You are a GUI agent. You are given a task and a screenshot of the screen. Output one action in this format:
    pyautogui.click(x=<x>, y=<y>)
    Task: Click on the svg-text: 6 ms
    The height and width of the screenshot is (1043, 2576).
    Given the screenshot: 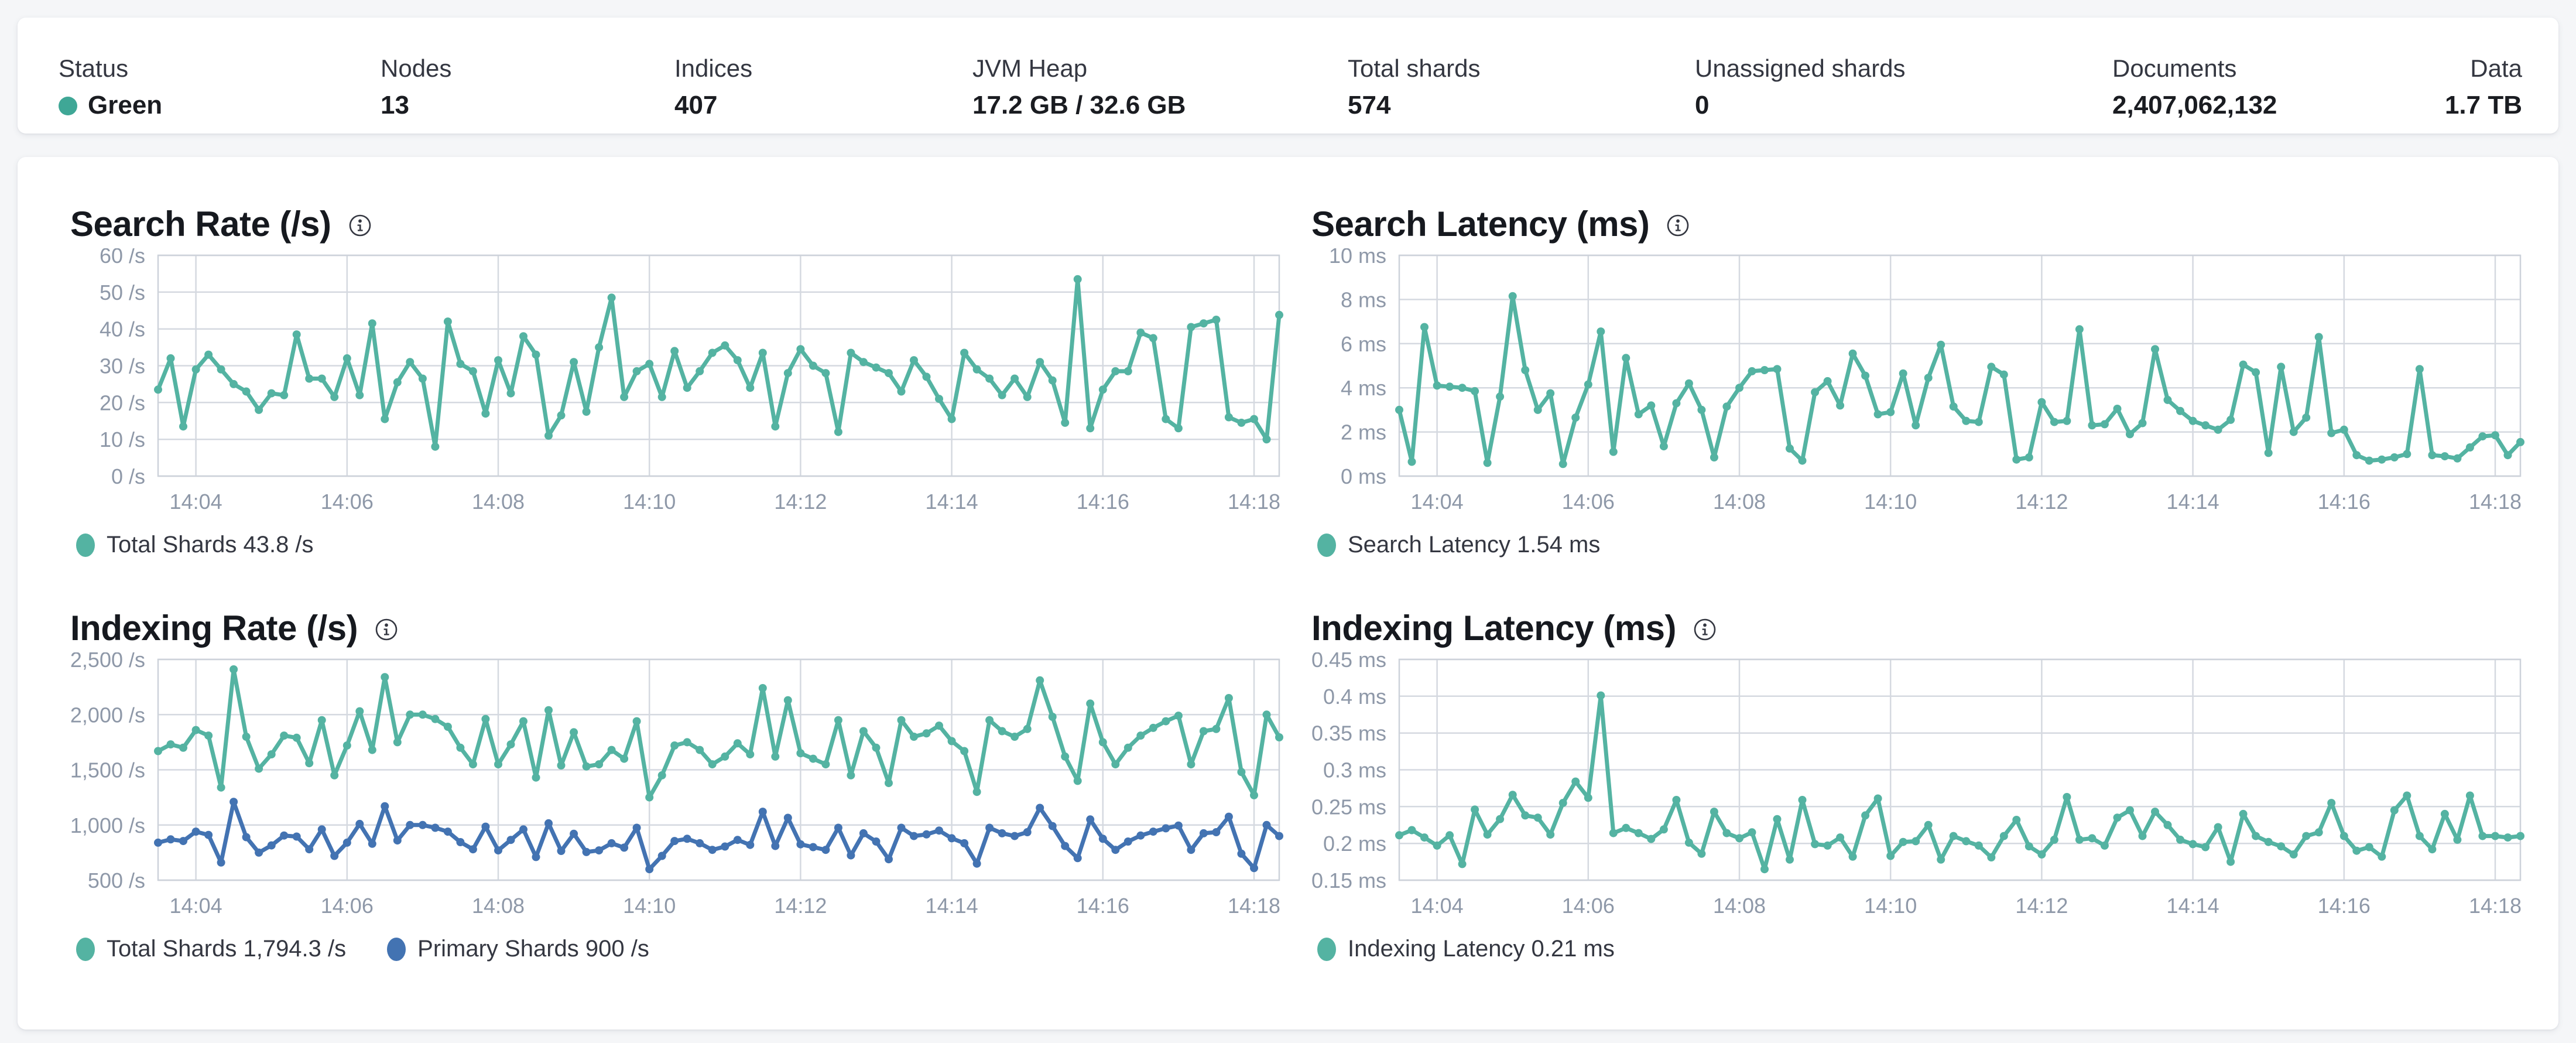 What is the action you would take?
    pyautogui.click(x=1363, y=344)
    